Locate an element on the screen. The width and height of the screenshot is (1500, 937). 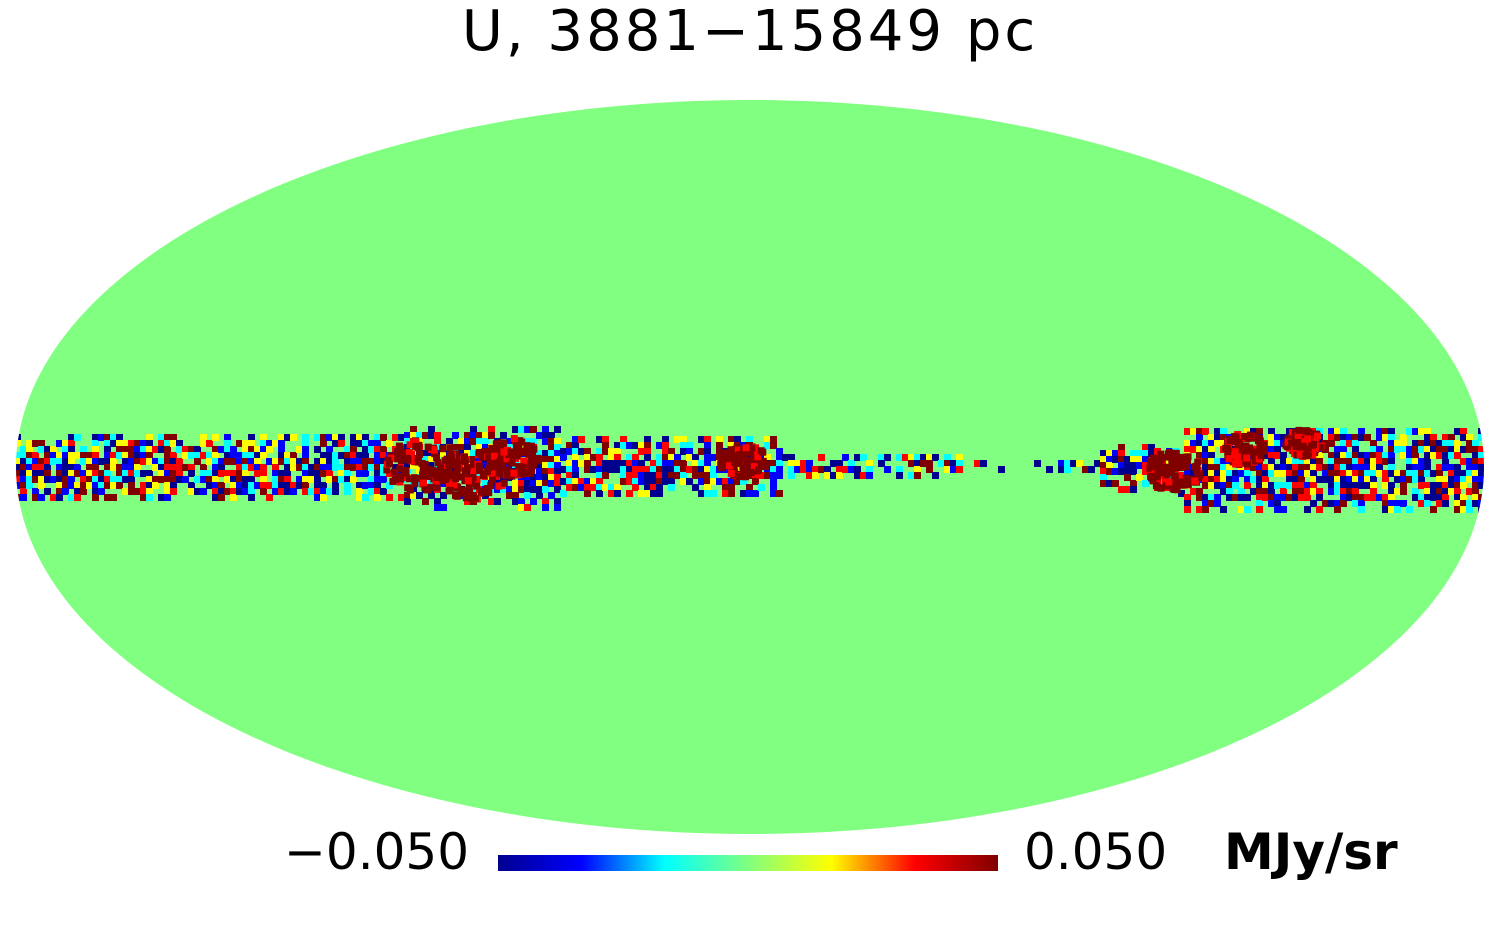
map-title: U, 3881−15849 pc is located at coordinates (750, 32).